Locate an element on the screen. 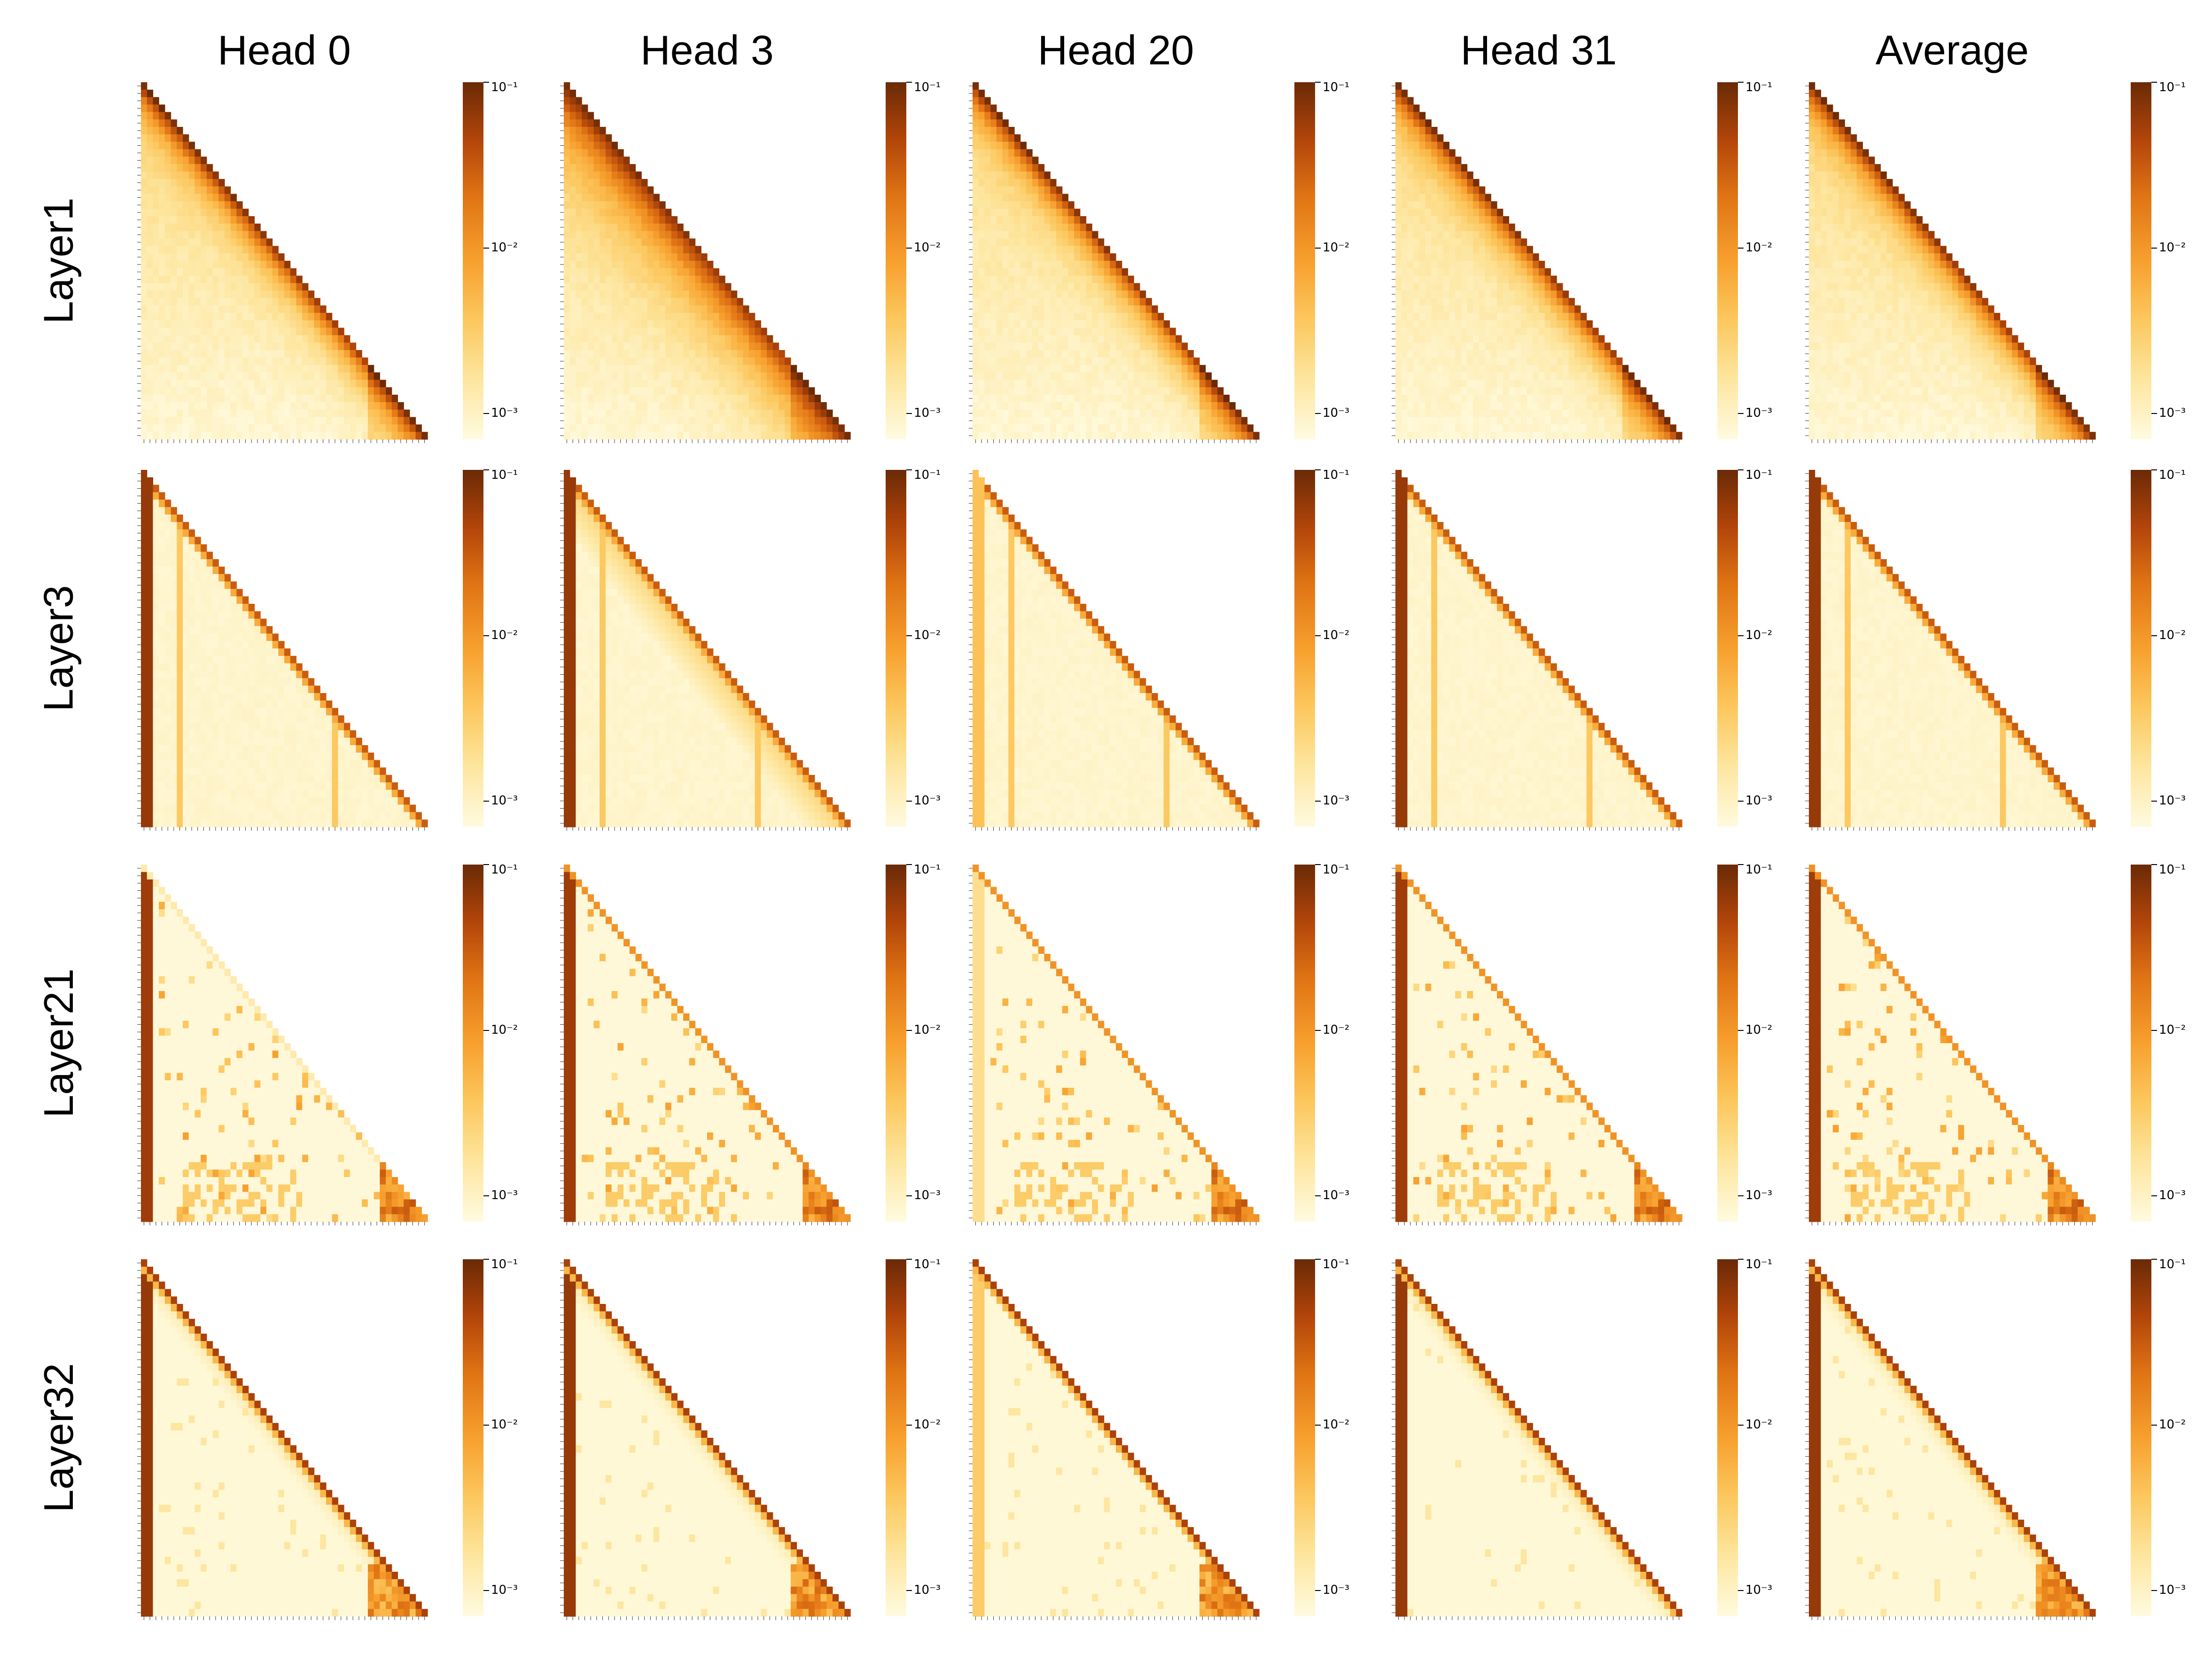 This screenshot has width=2212, height=1661. colorbar-gradient is located at coordinates (896, 260).